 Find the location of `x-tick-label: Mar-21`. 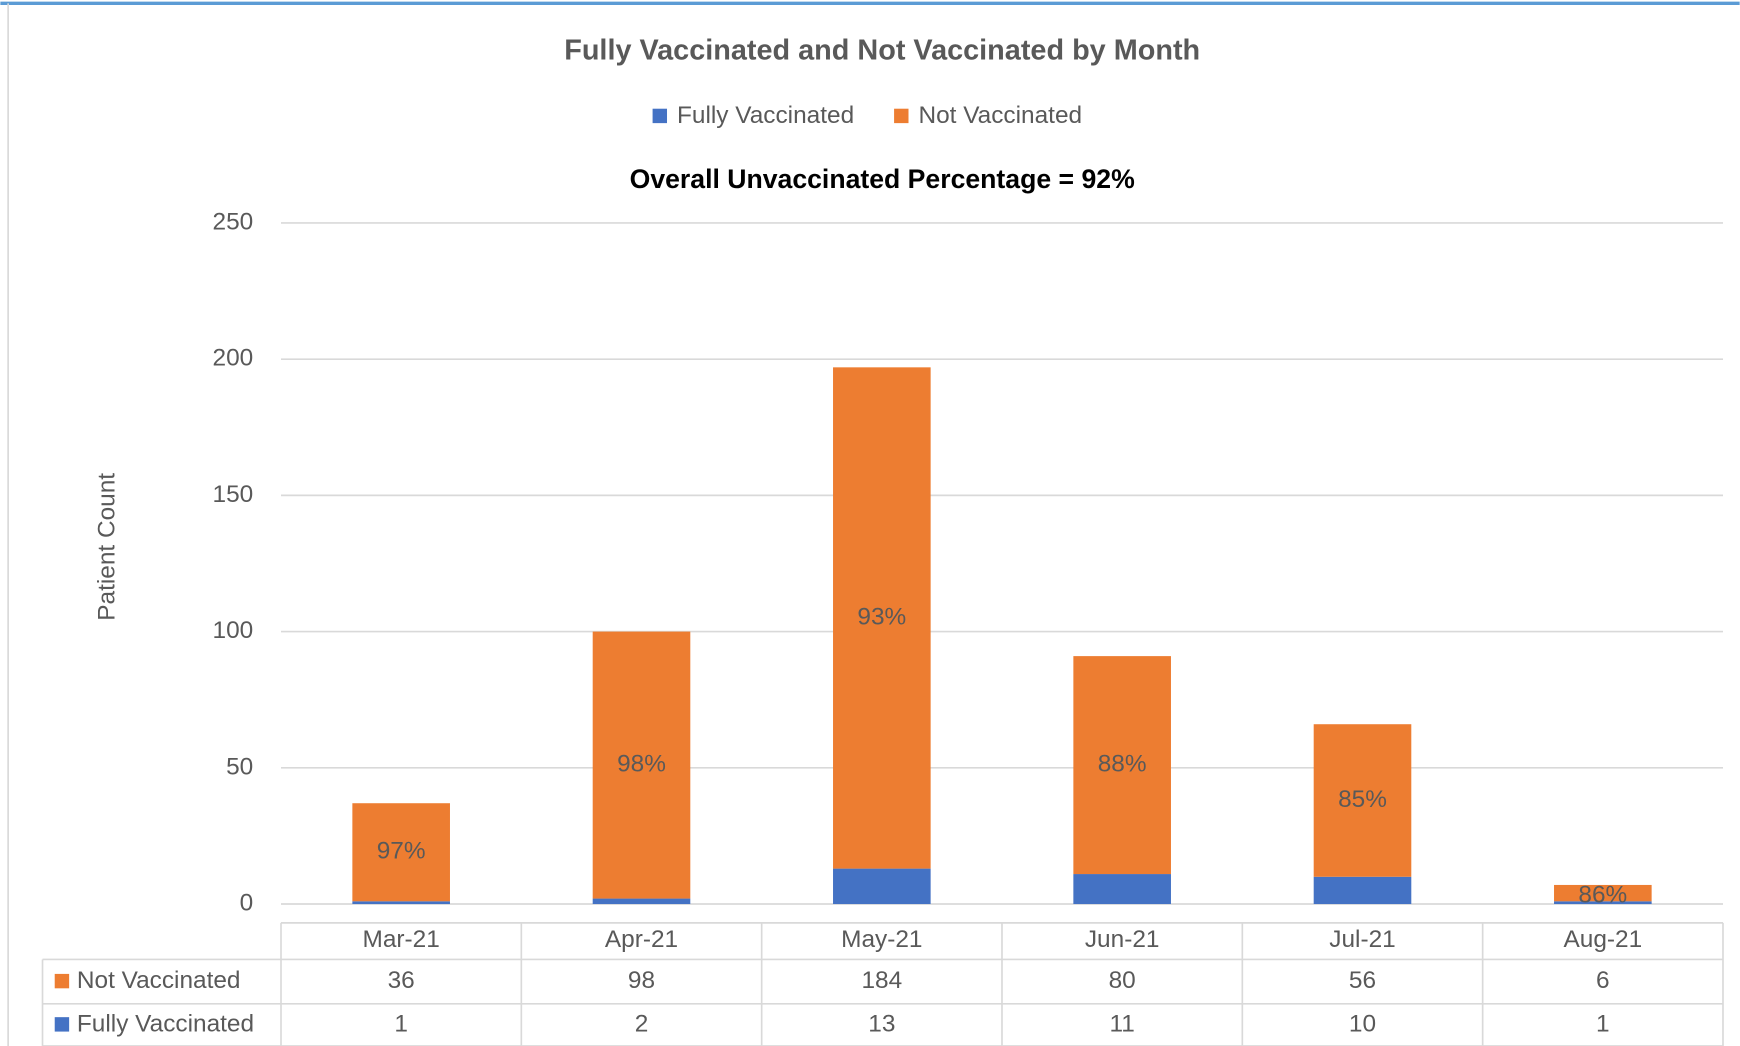

x-tick-label: Mar-21 is located at coordinates (401, 939).